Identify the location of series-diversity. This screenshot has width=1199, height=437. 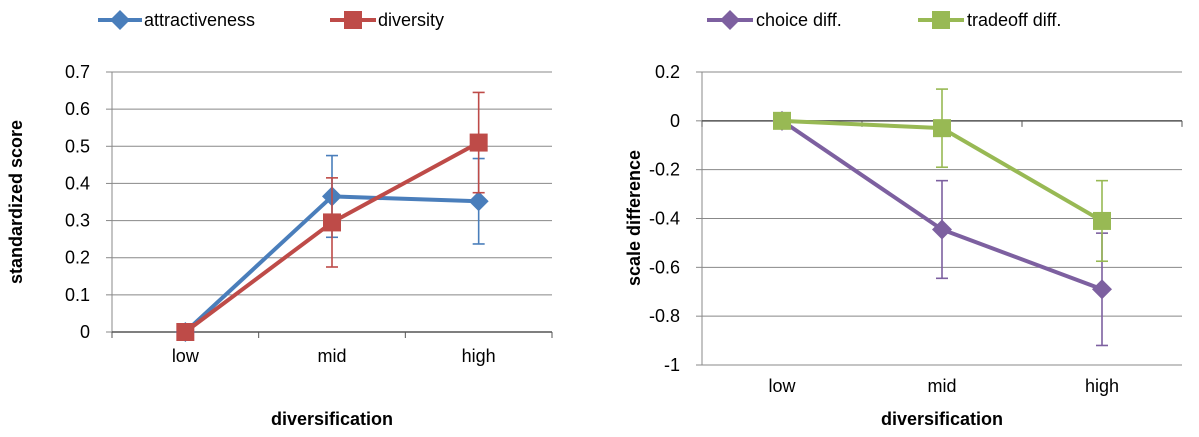
(332, 216).